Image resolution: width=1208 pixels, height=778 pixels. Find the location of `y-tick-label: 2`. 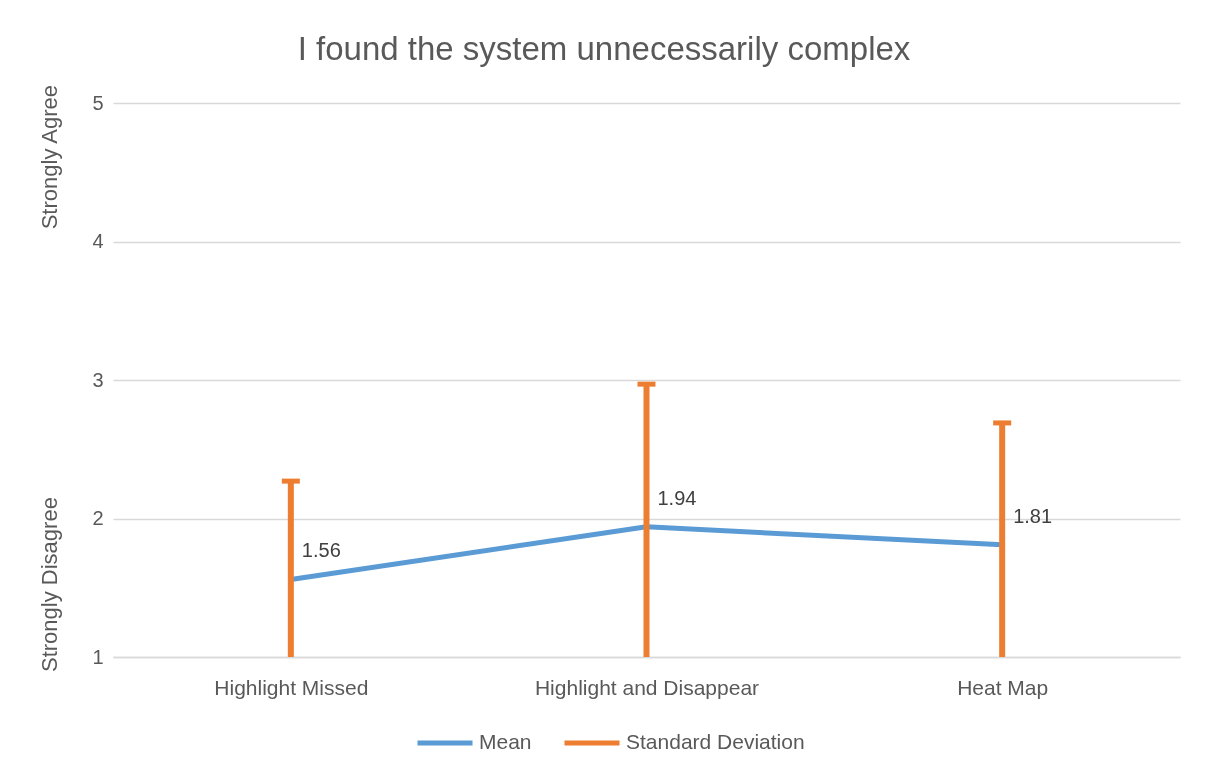

y-tick-label: 2 is located at coordinates (98, 518).